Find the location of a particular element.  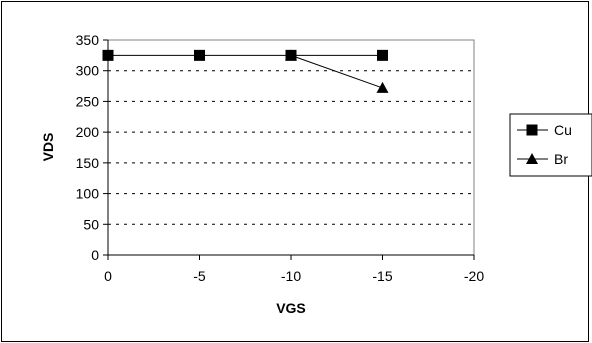

legend-box is located at coordinates (550, 145).